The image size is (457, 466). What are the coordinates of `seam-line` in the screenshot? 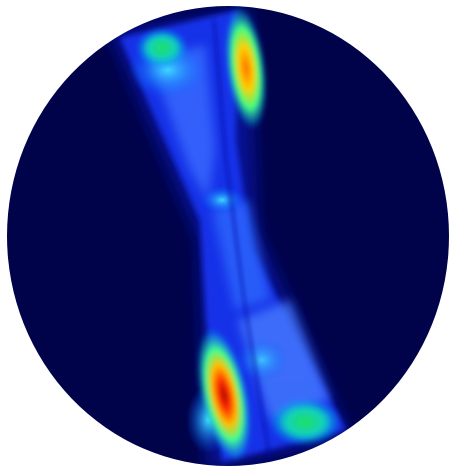 It's located at (242, 240).